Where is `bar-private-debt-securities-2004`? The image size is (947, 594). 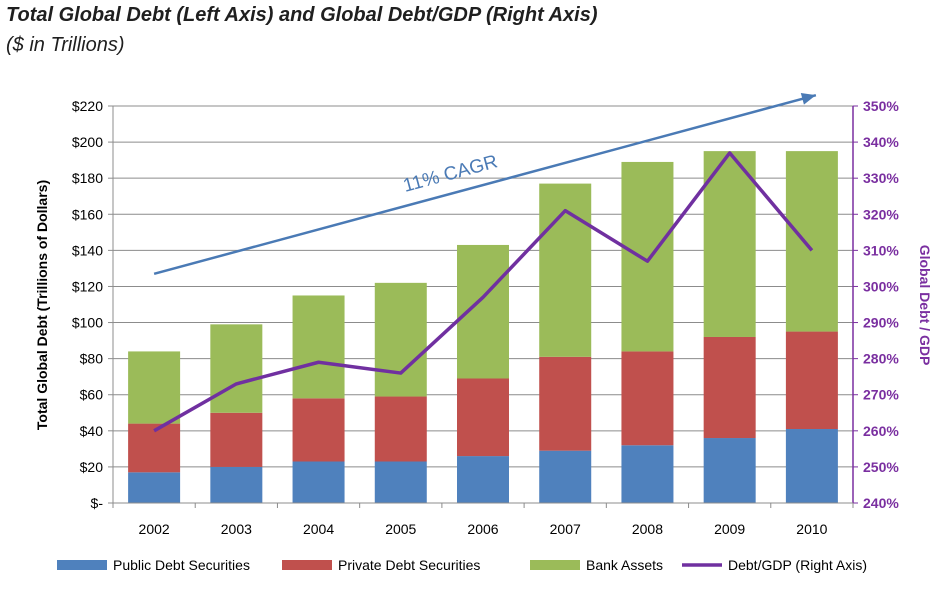 bar-private-debt-securities-2004 is located at coordinates (318, 430).